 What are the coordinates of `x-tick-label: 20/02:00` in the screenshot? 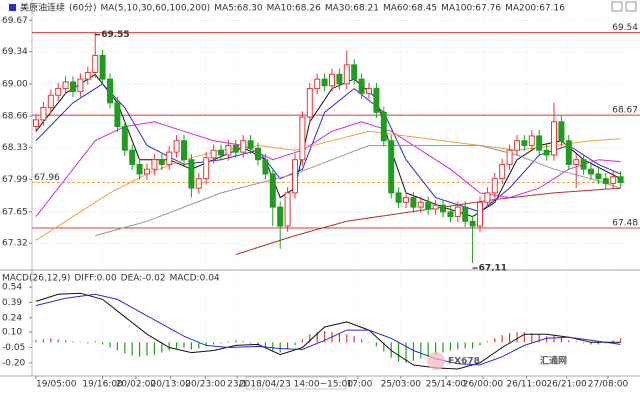 It's located at (136, 385).